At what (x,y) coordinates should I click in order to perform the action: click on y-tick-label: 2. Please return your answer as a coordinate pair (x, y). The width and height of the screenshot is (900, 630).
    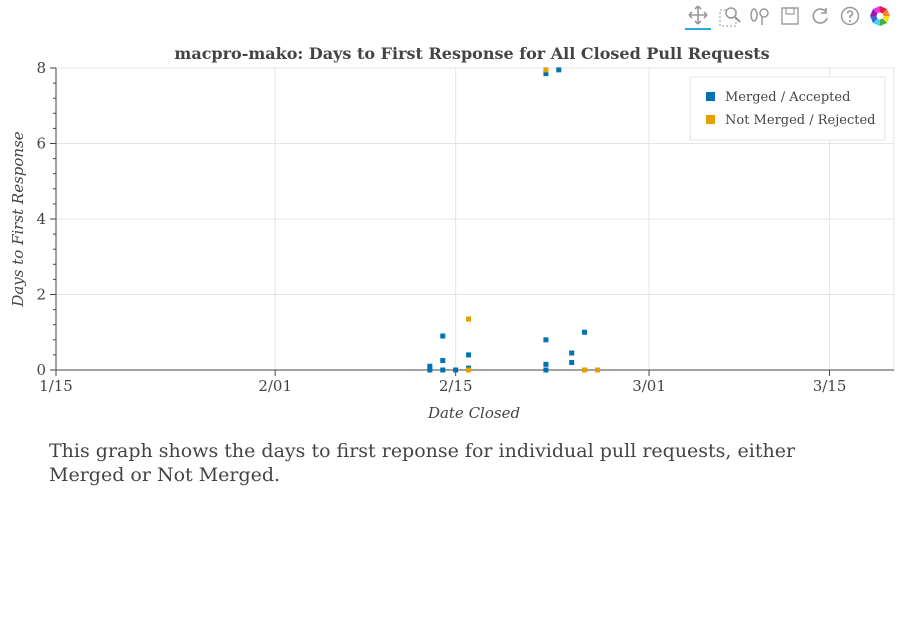
    Looking at the image, I should click on (41, 295).